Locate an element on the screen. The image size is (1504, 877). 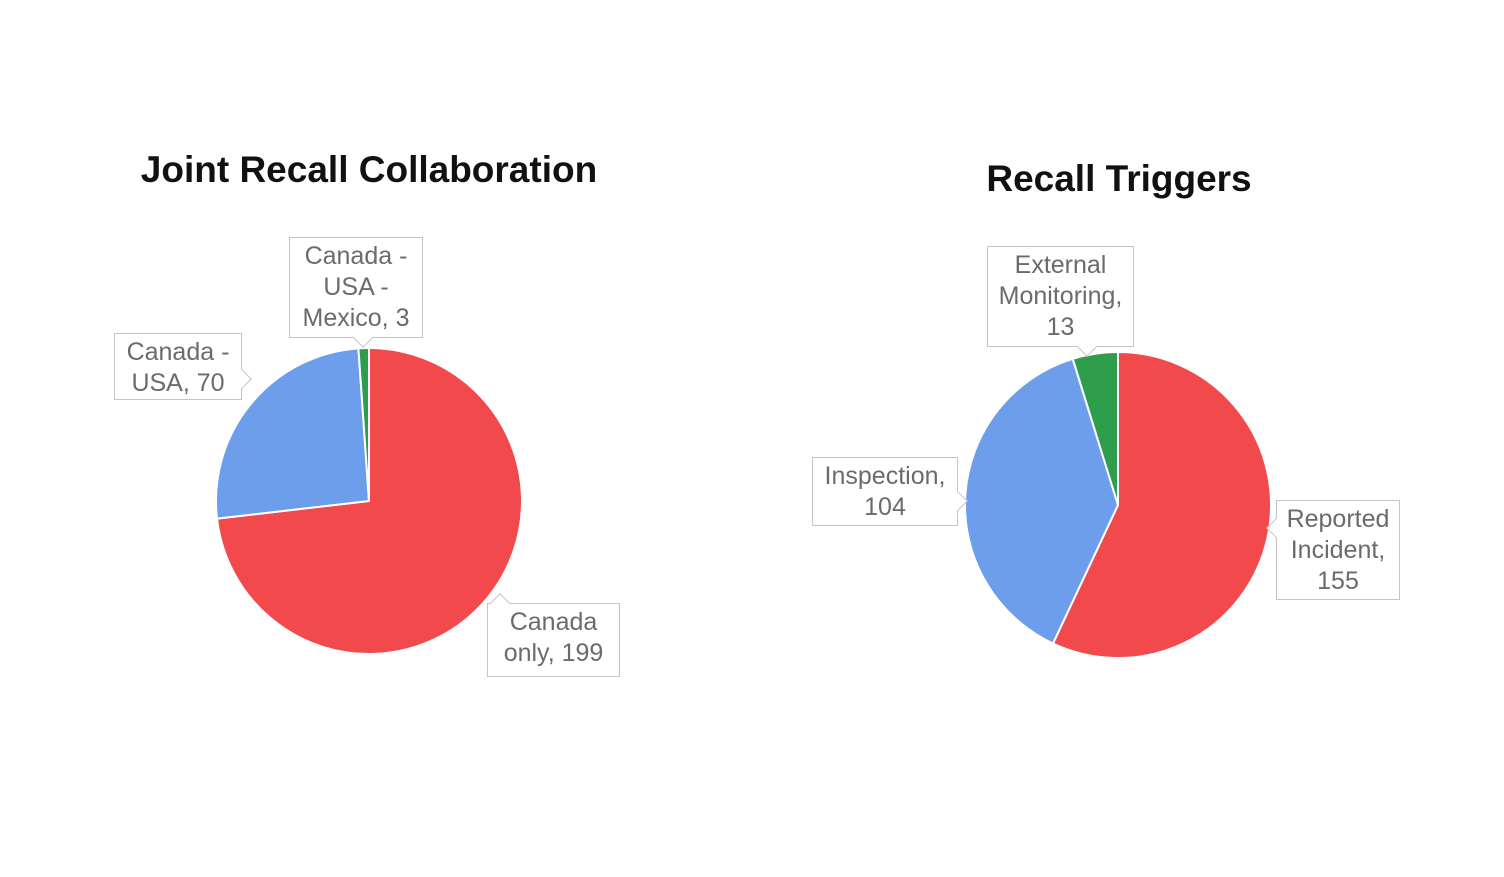
pie-slice-external-monitoring is located at coordinates (1095, 428).